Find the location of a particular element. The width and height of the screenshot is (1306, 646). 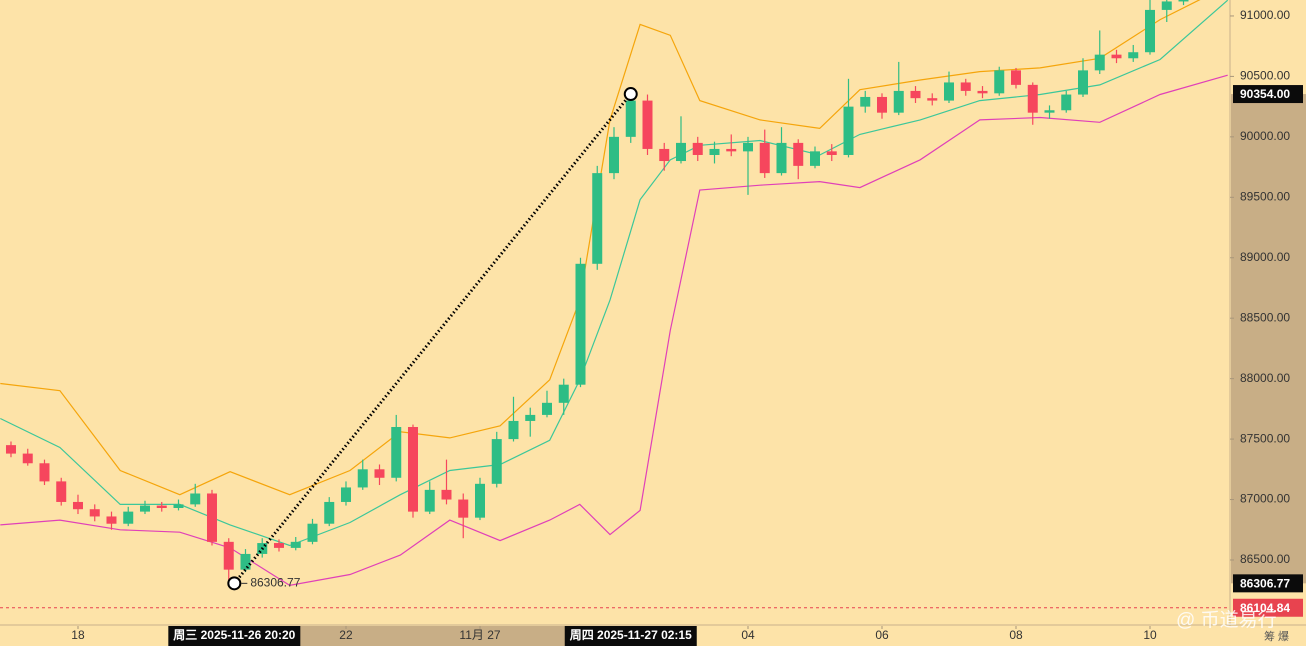

time-range-highlight is located at coordinates (432, 636).